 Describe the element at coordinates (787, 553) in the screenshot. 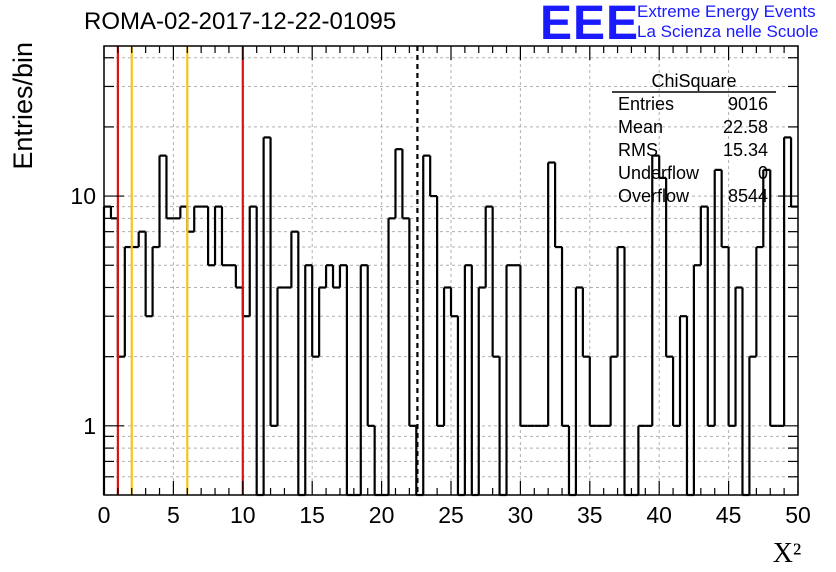

I see `x-axis-label: X²` at that location.